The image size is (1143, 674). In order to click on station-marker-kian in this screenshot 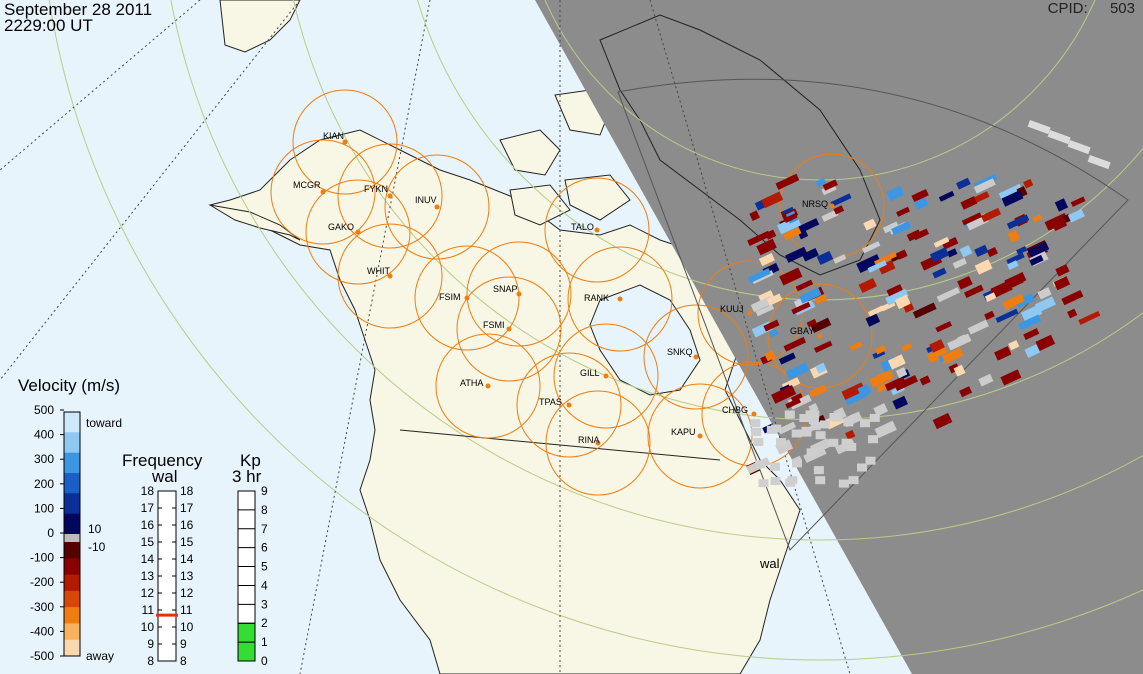, I will do `click(345, 142)`.